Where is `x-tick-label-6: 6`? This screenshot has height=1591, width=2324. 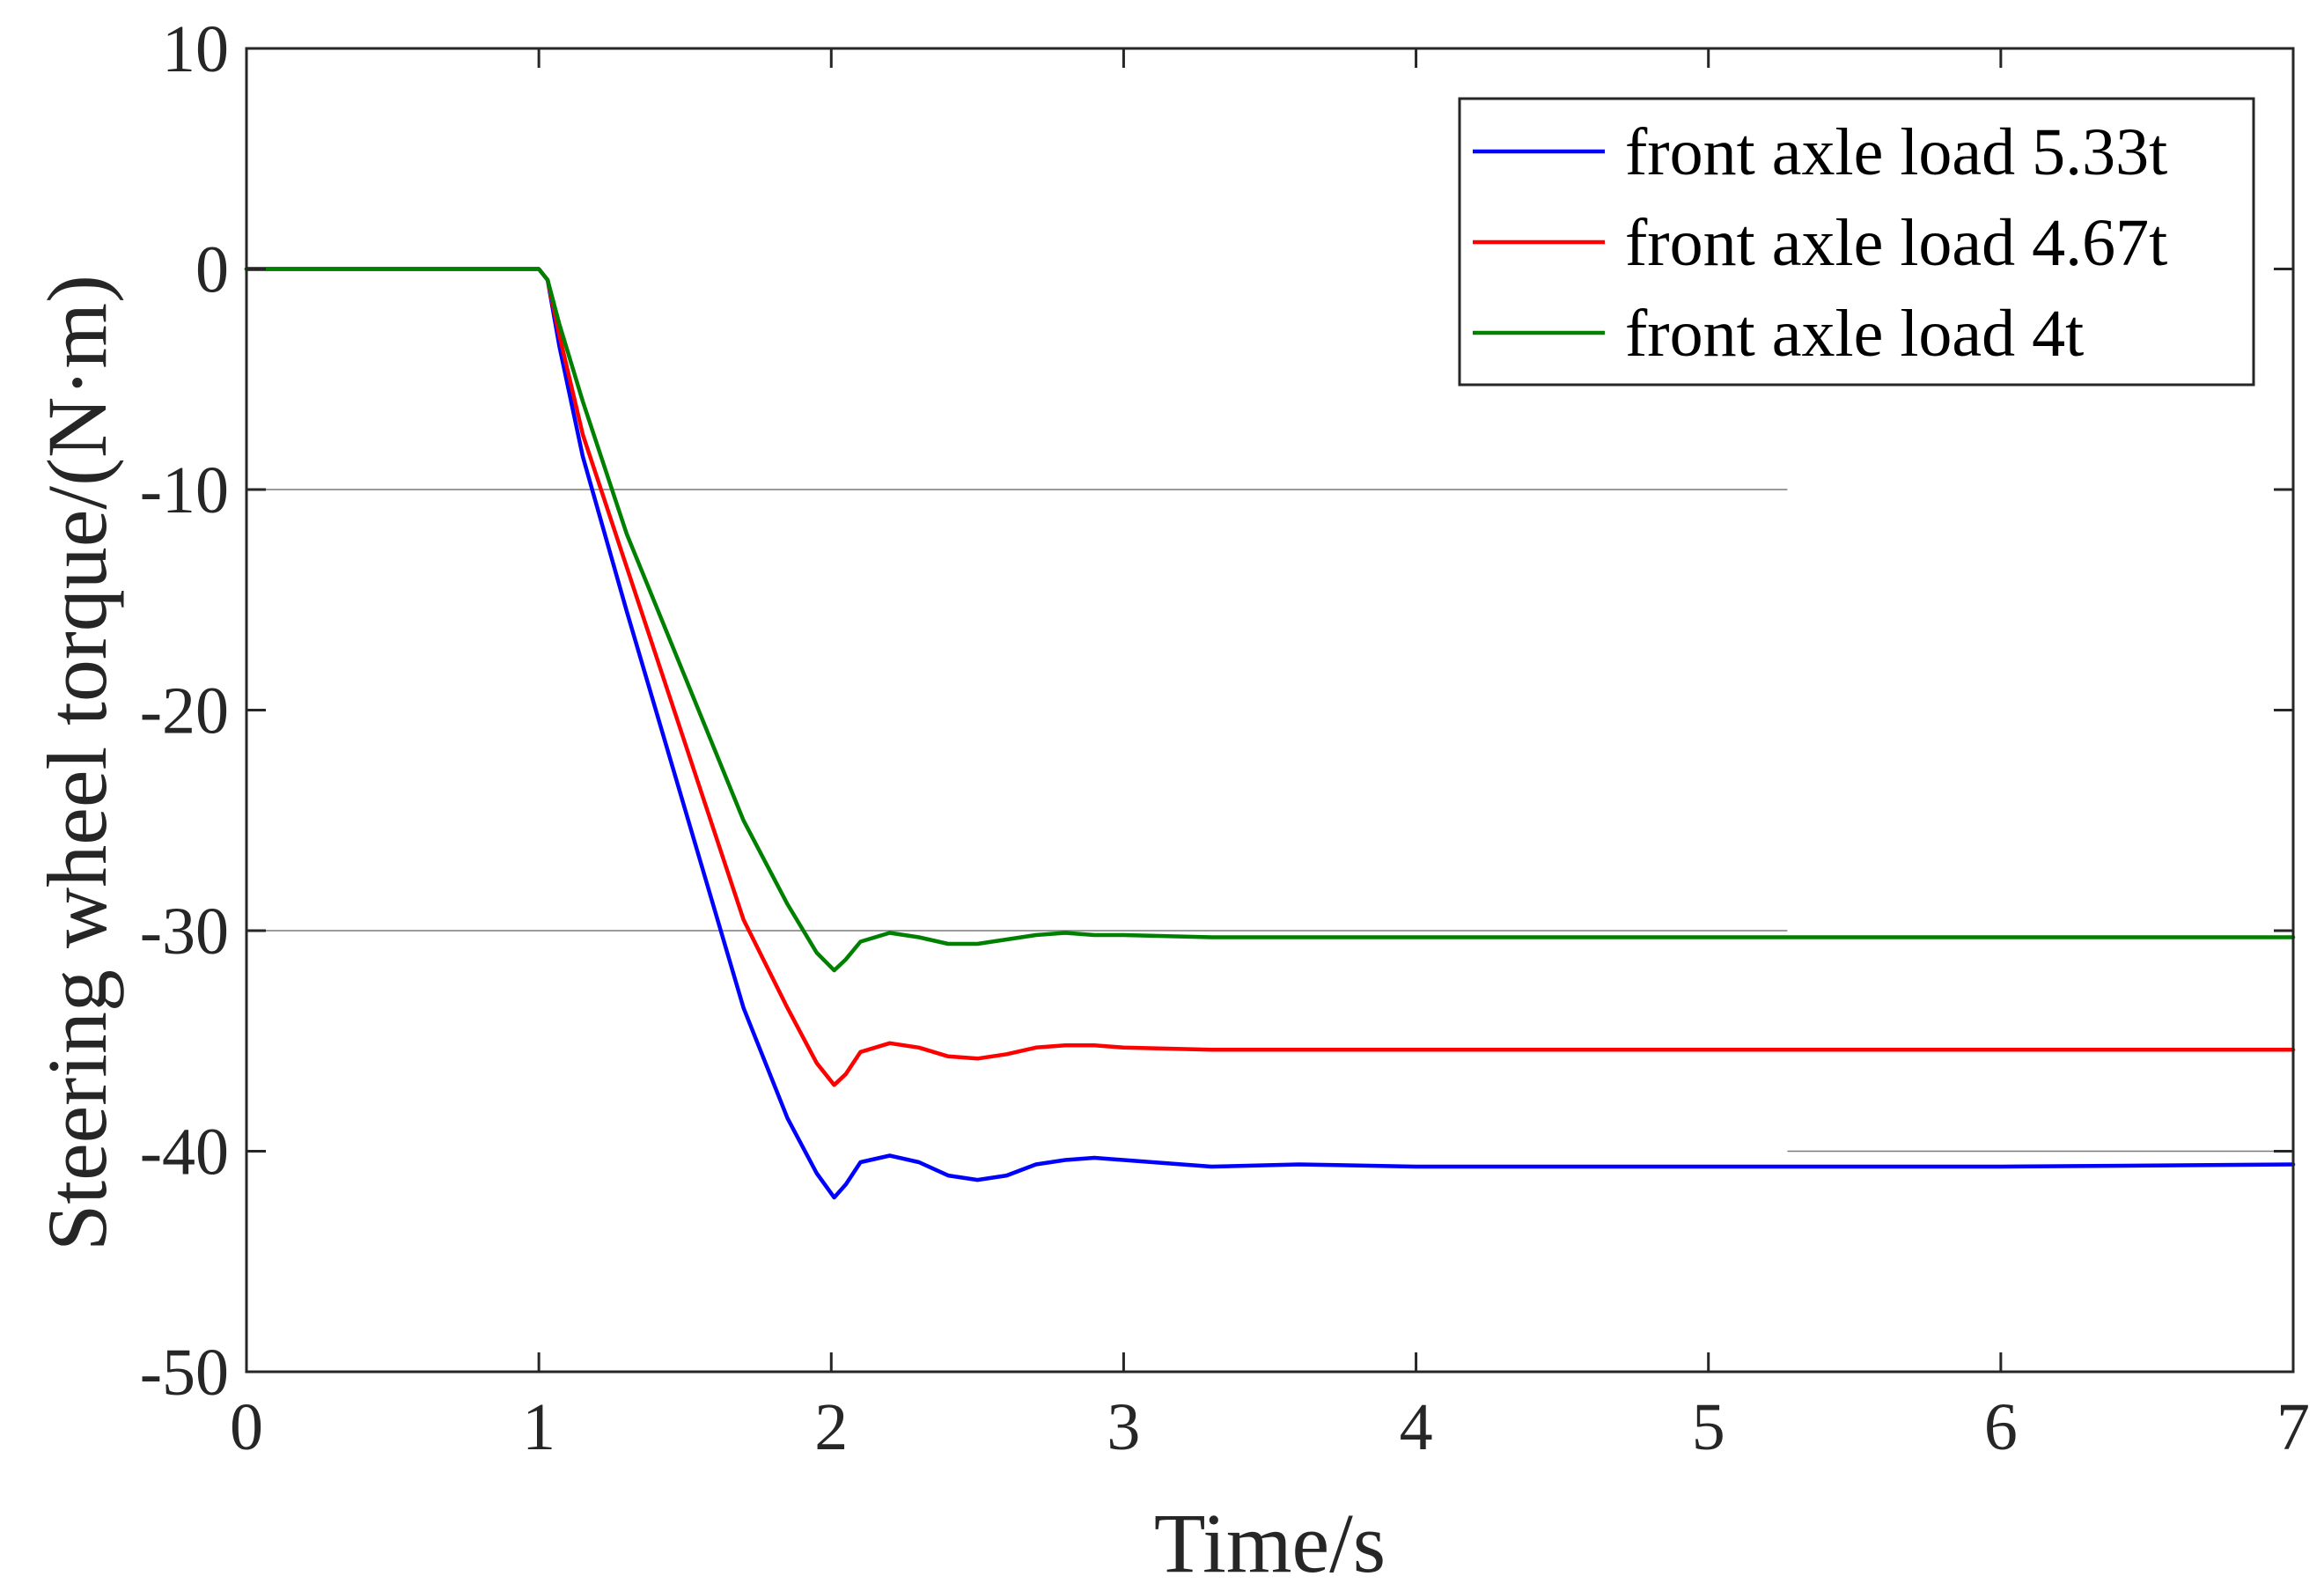 x-tick-label-6: 6 is located at coordinates (2001, 1427).